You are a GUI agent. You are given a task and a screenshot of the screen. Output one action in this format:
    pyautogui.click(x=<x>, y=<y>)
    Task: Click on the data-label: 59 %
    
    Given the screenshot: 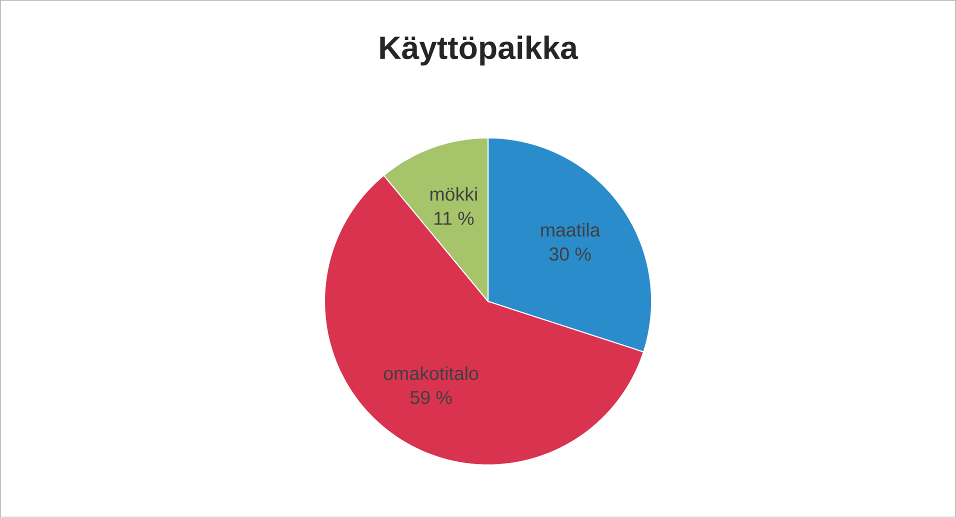 What is the action you would take?
    pyautogui.click(x=431, y=397)
    